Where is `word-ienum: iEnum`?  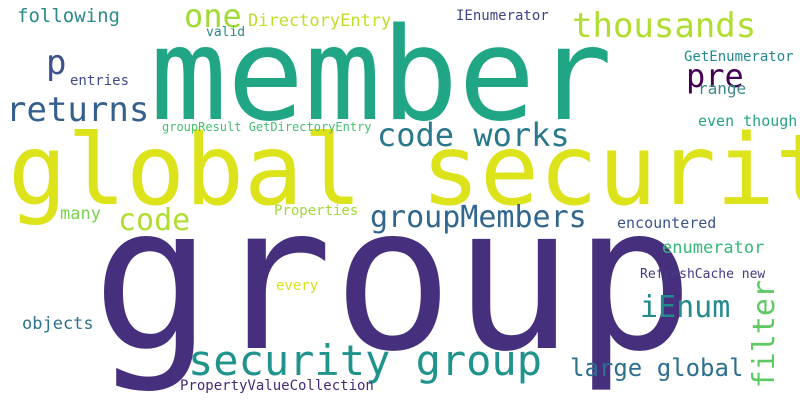 word-ienum: iEnum is located at coordinates (685, 307).